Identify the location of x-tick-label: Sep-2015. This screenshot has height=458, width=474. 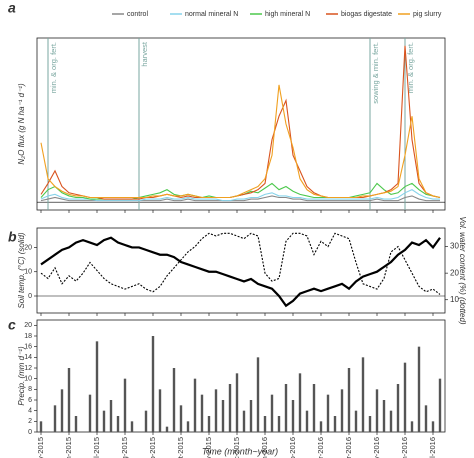
(152, 447).